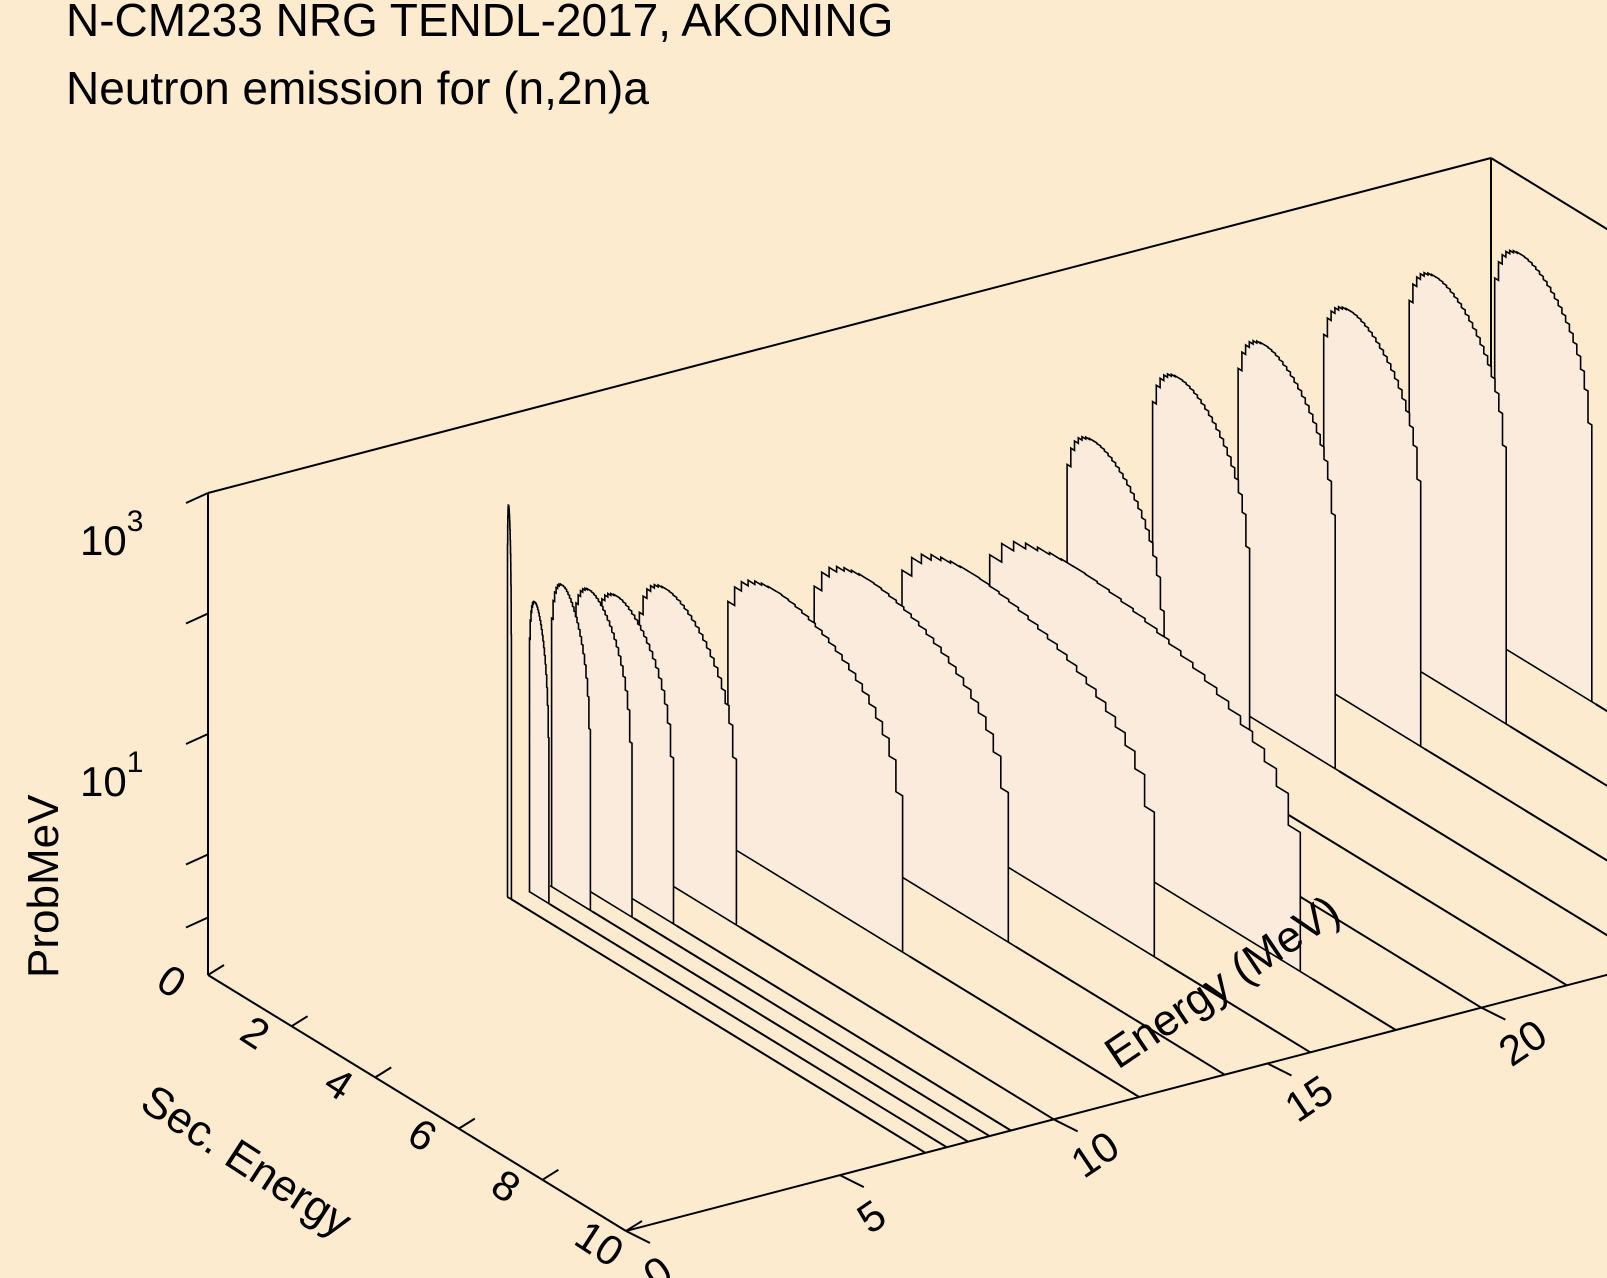 This screenshot has width=1607, height=1278. I want to click on frame-x-axis, so click(417, 1103).